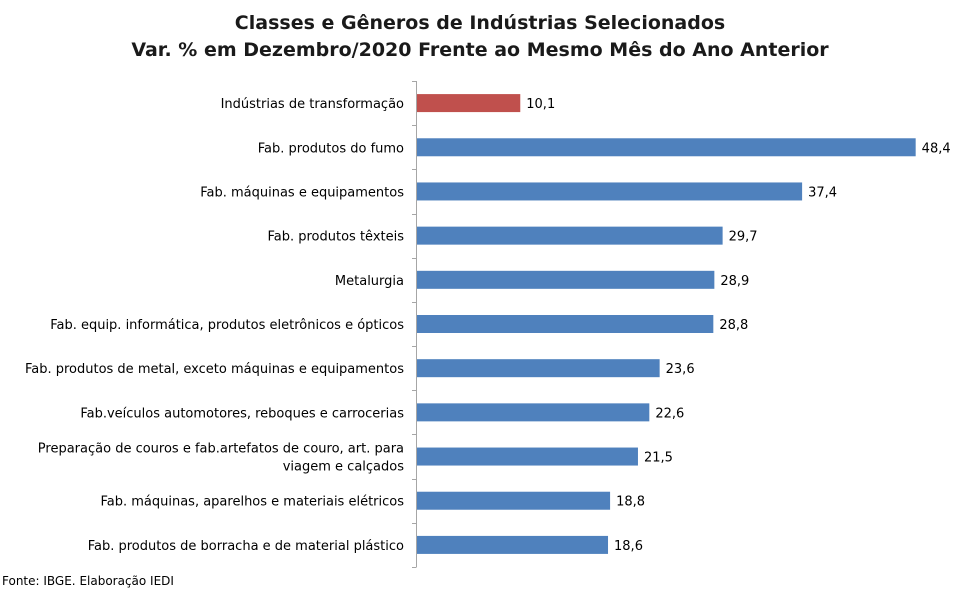 The image size is (960, 595). What do you see at coordinates (822, 192) in the screenshot?
I see `data-label-2: 37,4` at bounding box center [822, 192].